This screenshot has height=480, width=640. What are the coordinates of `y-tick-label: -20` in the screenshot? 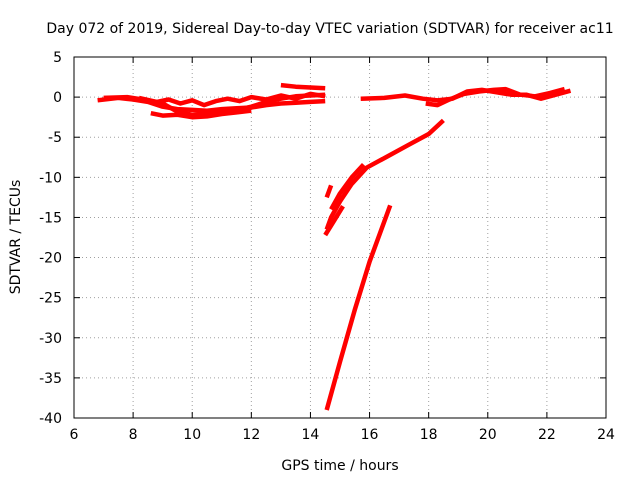 It's located at (50, 259).